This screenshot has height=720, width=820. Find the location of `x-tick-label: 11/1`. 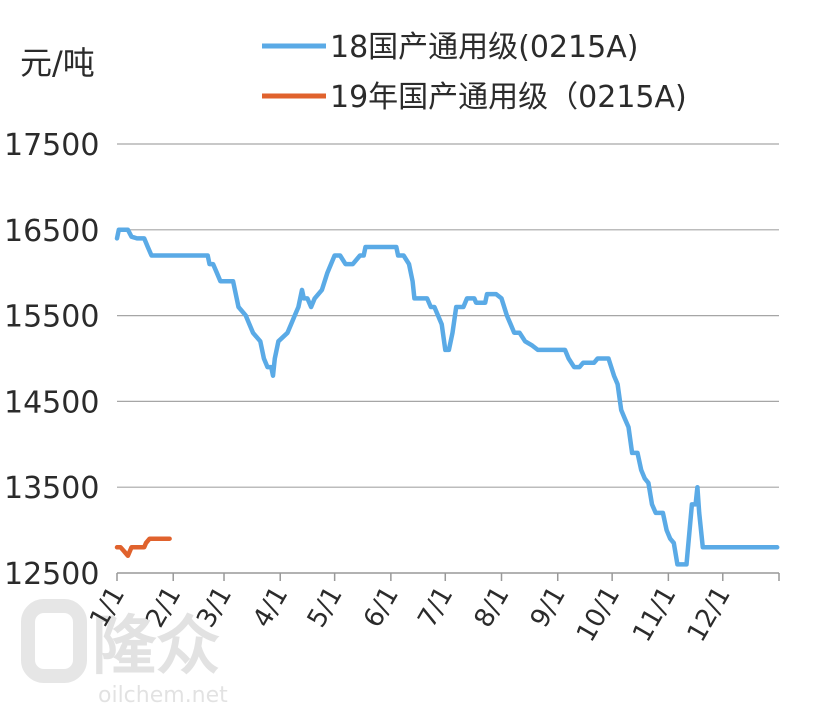

x-tick-label: 11/1 is located at coordinates (654, 615).